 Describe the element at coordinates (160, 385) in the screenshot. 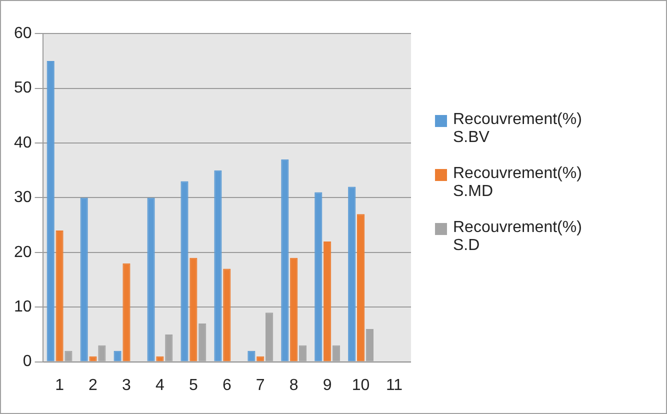

I see `x-tick-label: 4` at that location.